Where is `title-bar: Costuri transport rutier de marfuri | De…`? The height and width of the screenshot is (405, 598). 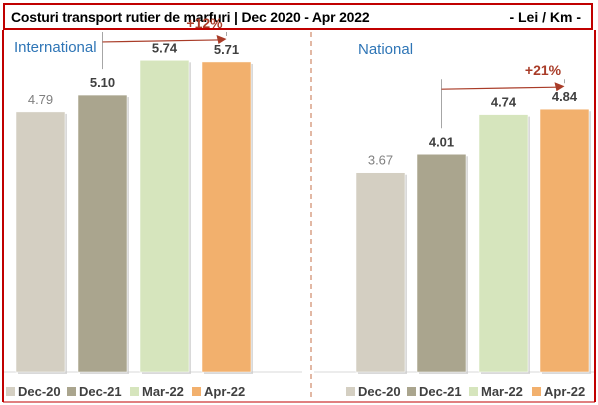
title-bar: Costuri transport rutier de marfuri | De… is located at coordinates (298, 16).